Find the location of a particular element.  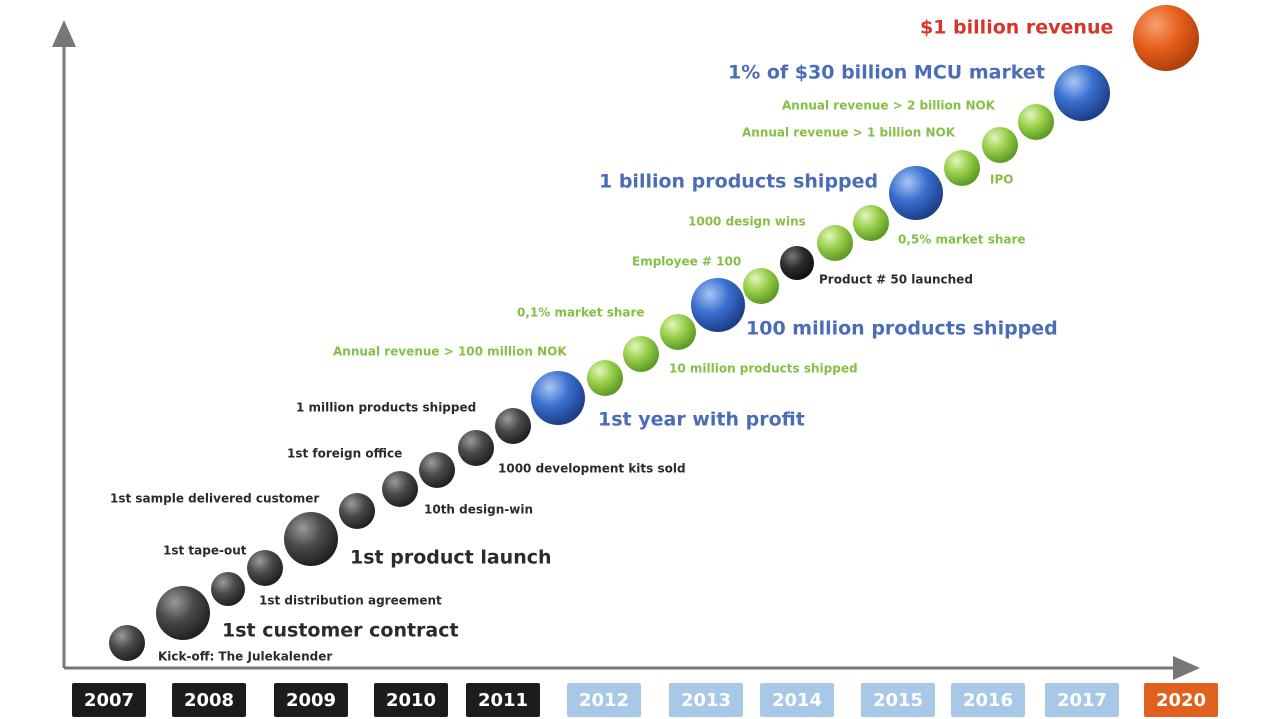

milestone-label: IPO is located at coordinates (1001, 180).